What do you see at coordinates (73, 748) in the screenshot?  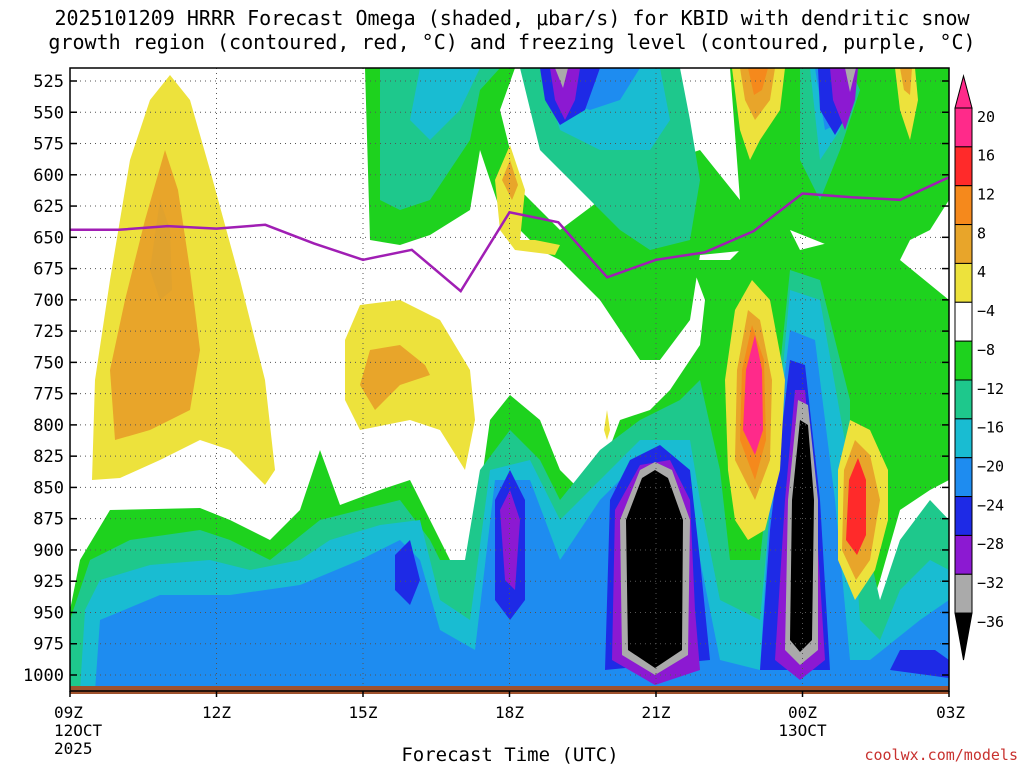 I see `x-tick-year-label: 2025` at bounding box center [73, 748].